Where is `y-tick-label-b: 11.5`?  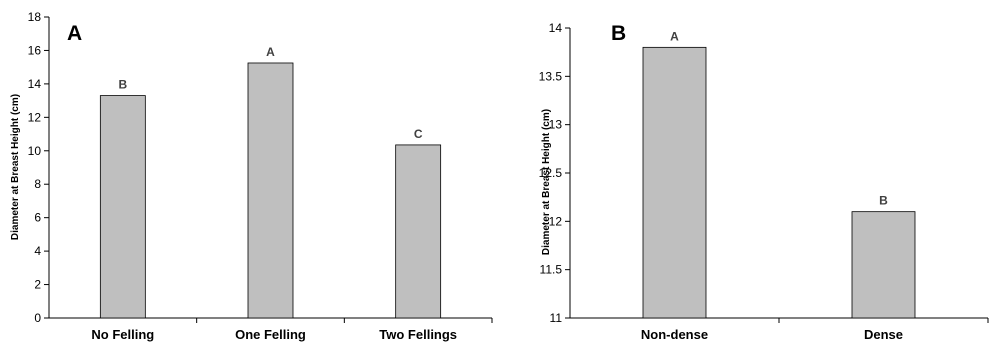
y-tick-label-b: 11.5 is located at coordinates (551, 270).